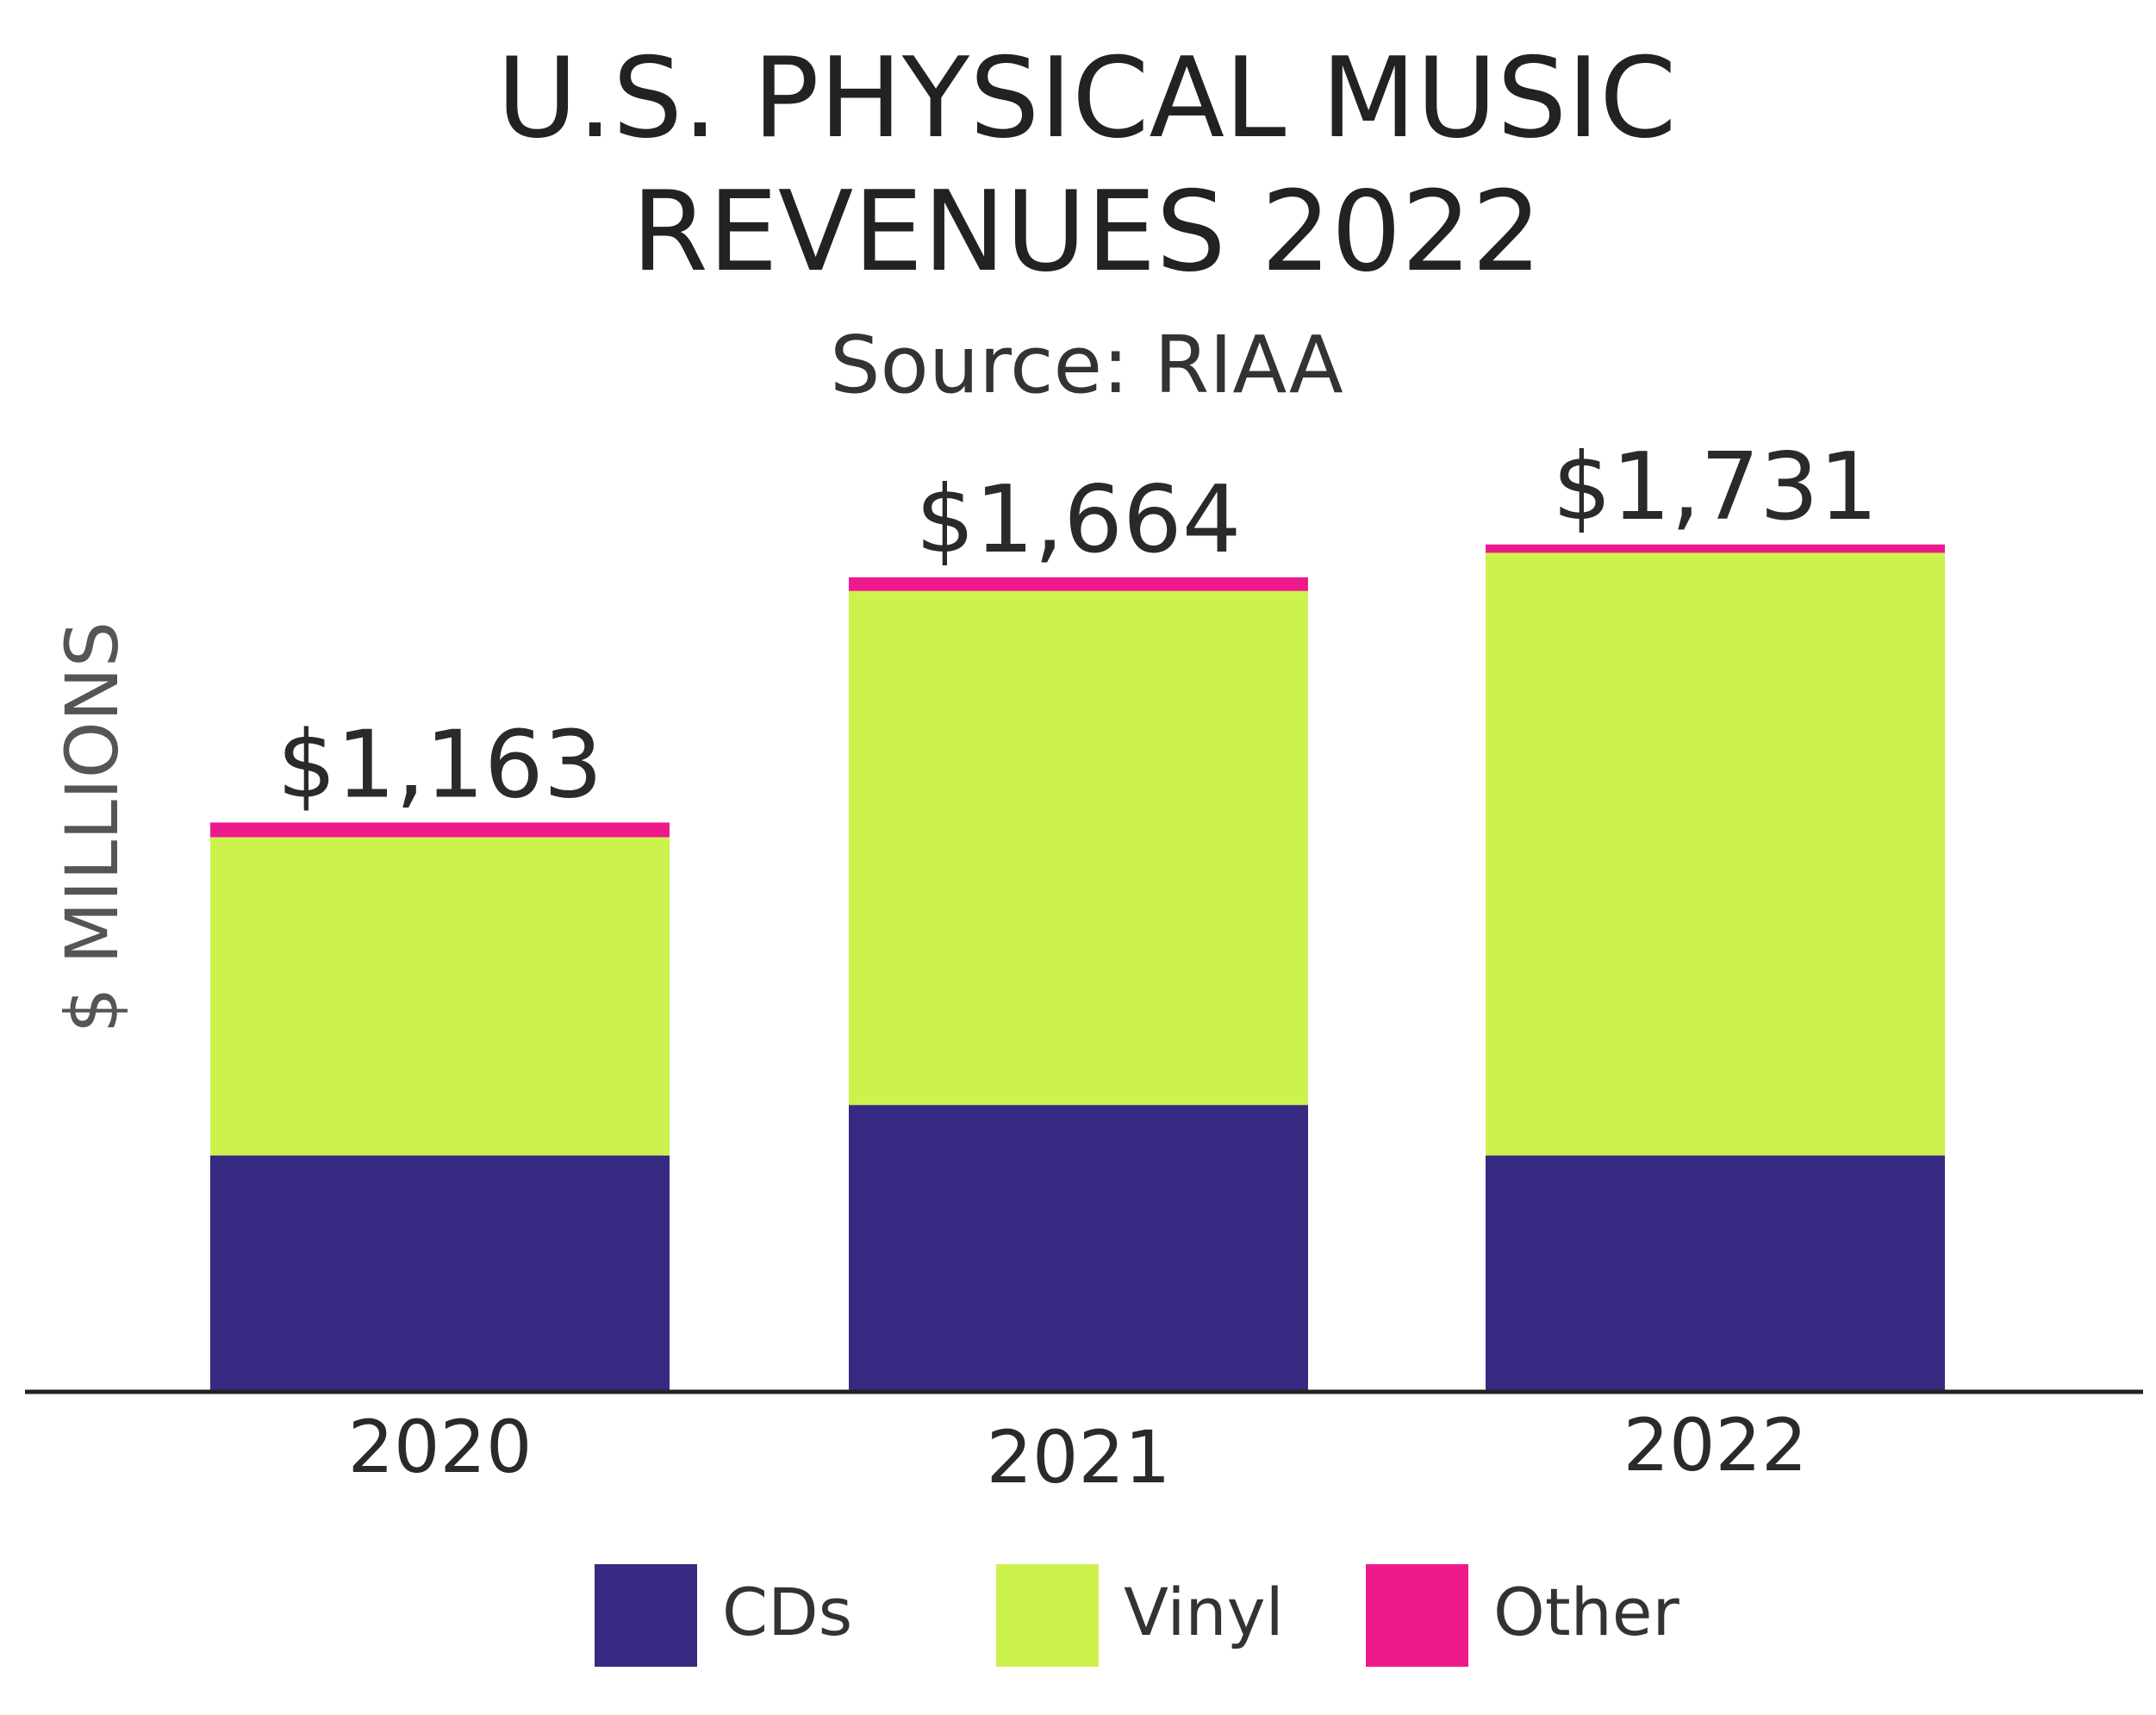 This screenshot has width=2156, height=1715. What do you see at coordinates (1715, 1273) in the screenshot?
I see `bar-cds-2022` at bounding box center [1715, 1273].